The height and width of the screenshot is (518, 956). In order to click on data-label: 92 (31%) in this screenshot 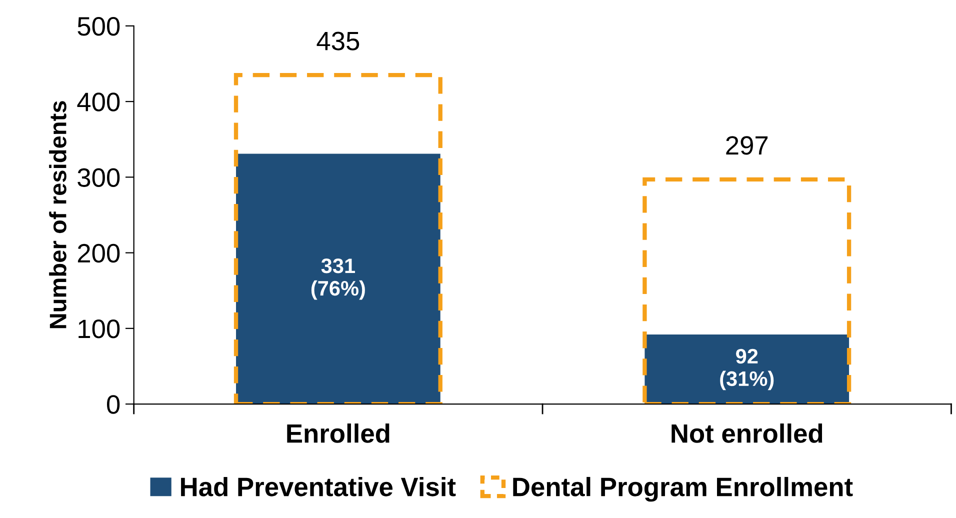, I will do `click(747, 369)`.